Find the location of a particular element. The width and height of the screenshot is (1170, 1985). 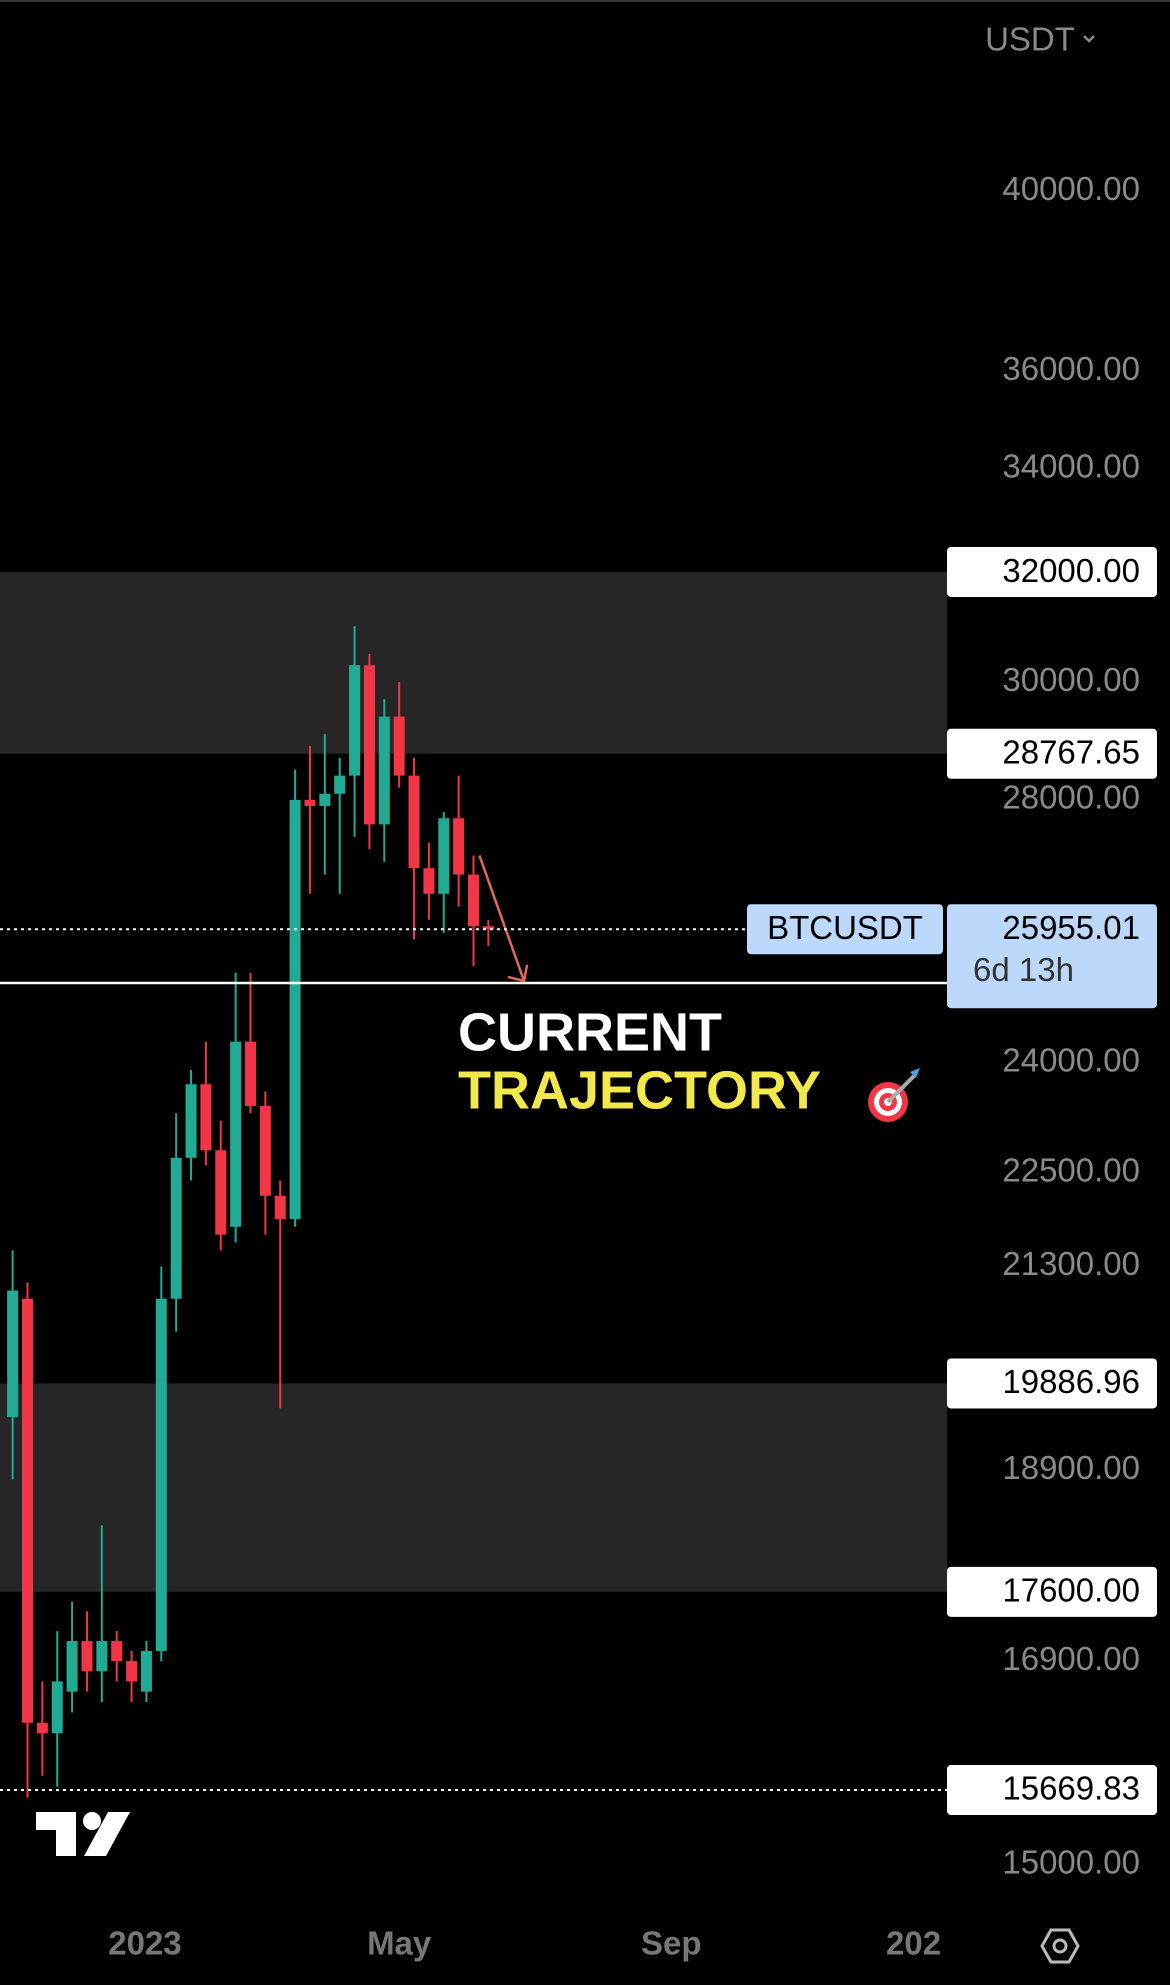

y-tick-label: 22500.00 is located at coordinates (1071, 1170).